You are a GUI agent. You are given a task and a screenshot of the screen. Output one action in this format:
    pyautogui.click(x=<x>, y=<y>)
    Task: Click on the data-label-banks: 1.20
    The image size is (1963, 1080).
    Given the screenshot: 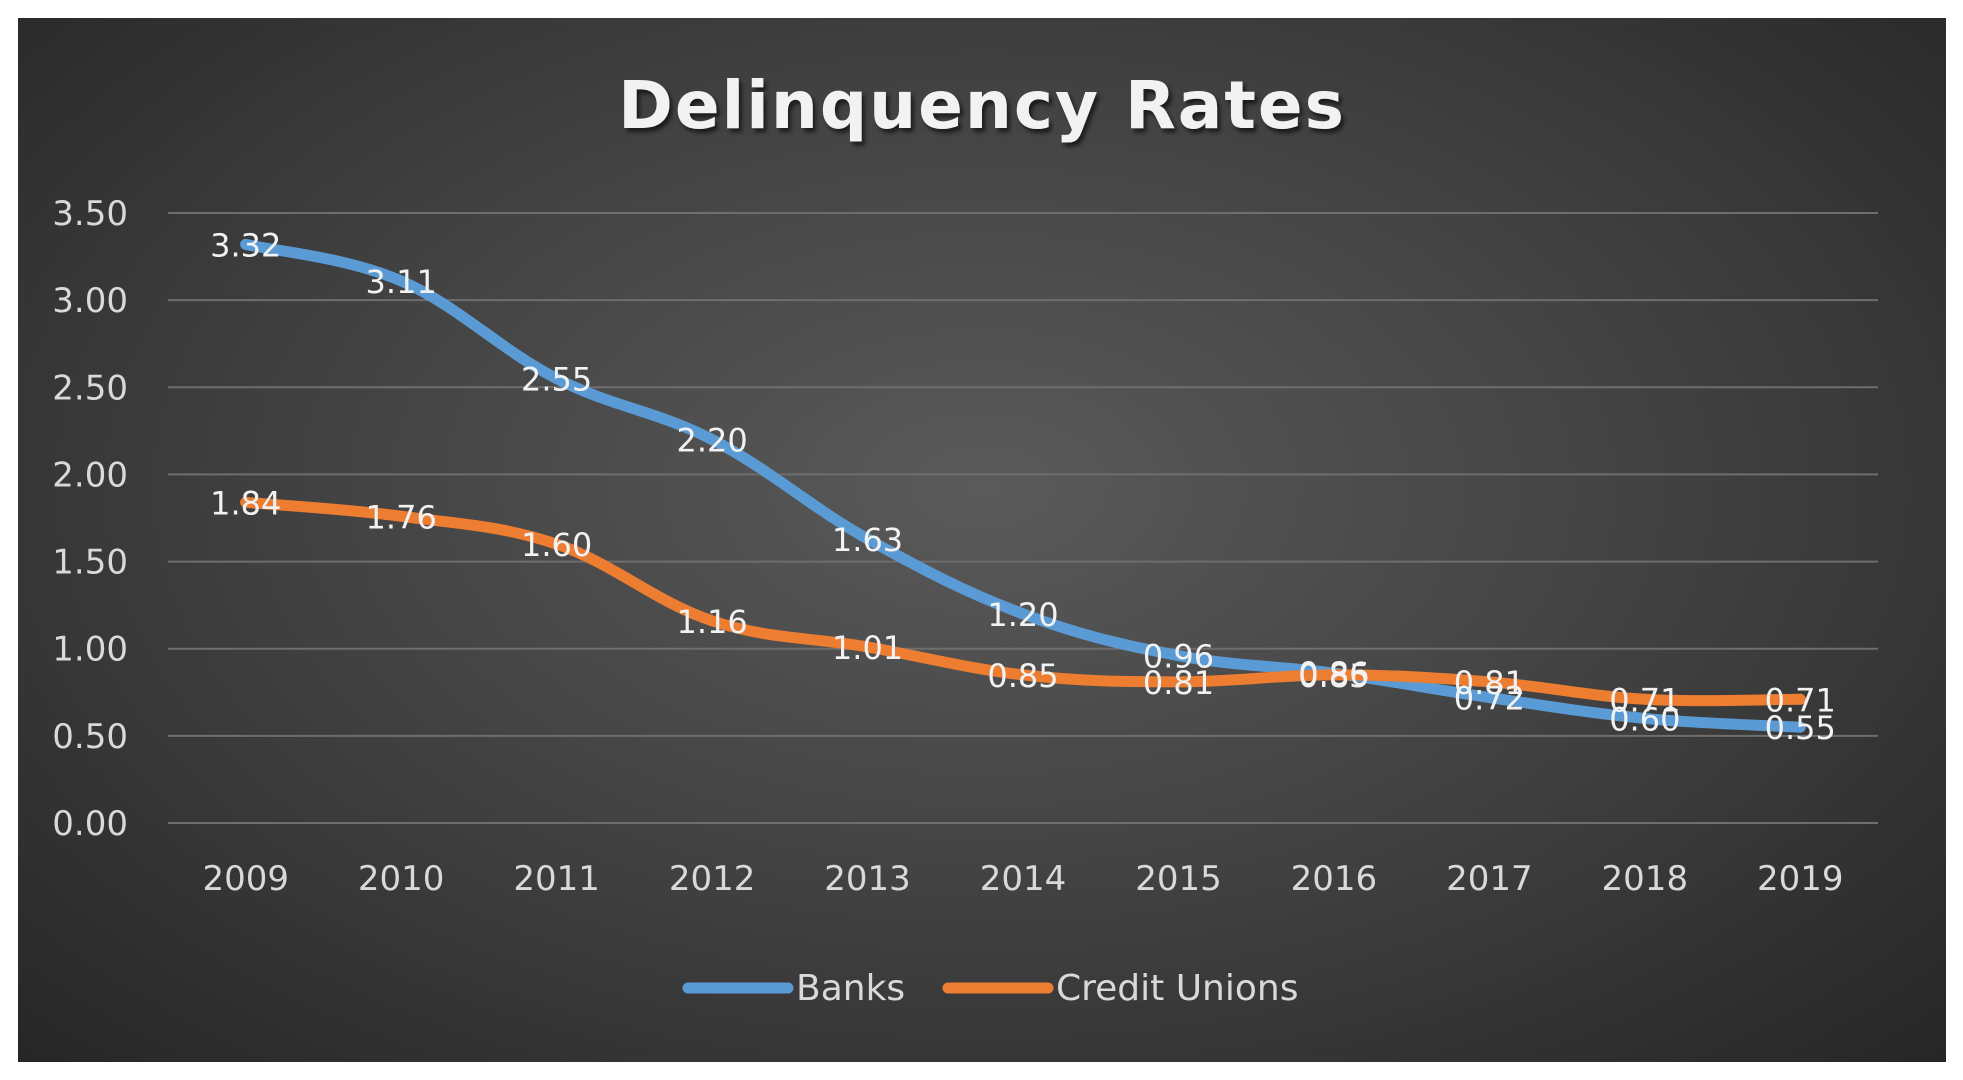 What is the action you would take?
    pyautogui.click(x=1022, y=615)
    